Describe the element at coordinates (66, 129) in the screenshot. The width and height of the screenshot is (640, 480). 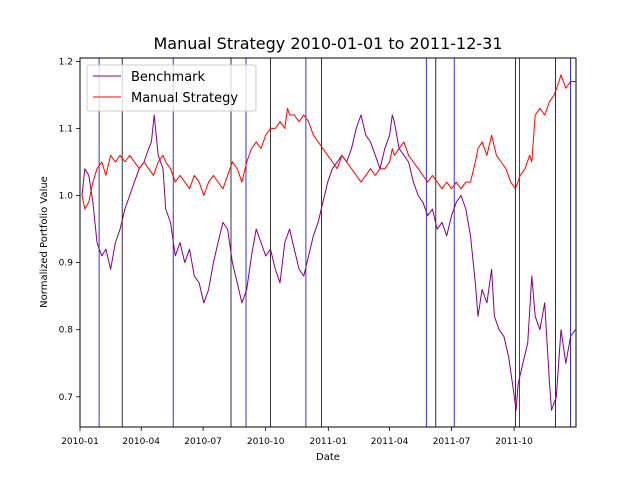
I see `y-tick-label-4: 1.1` at that location.